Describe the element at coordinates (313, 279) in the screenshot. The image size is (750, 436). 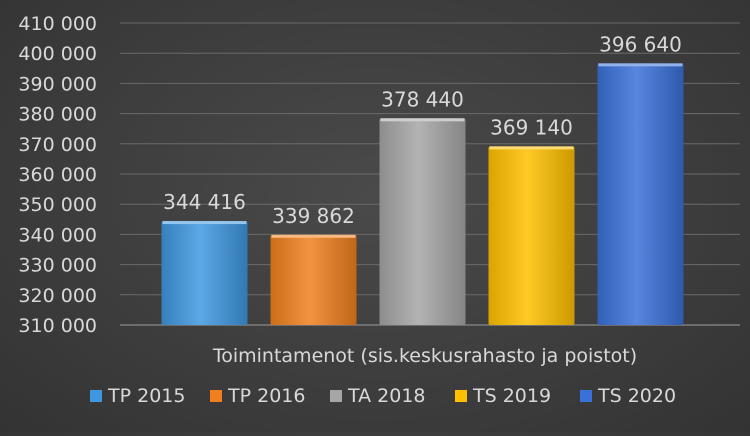
I see `bar-tp-2016` at that location.